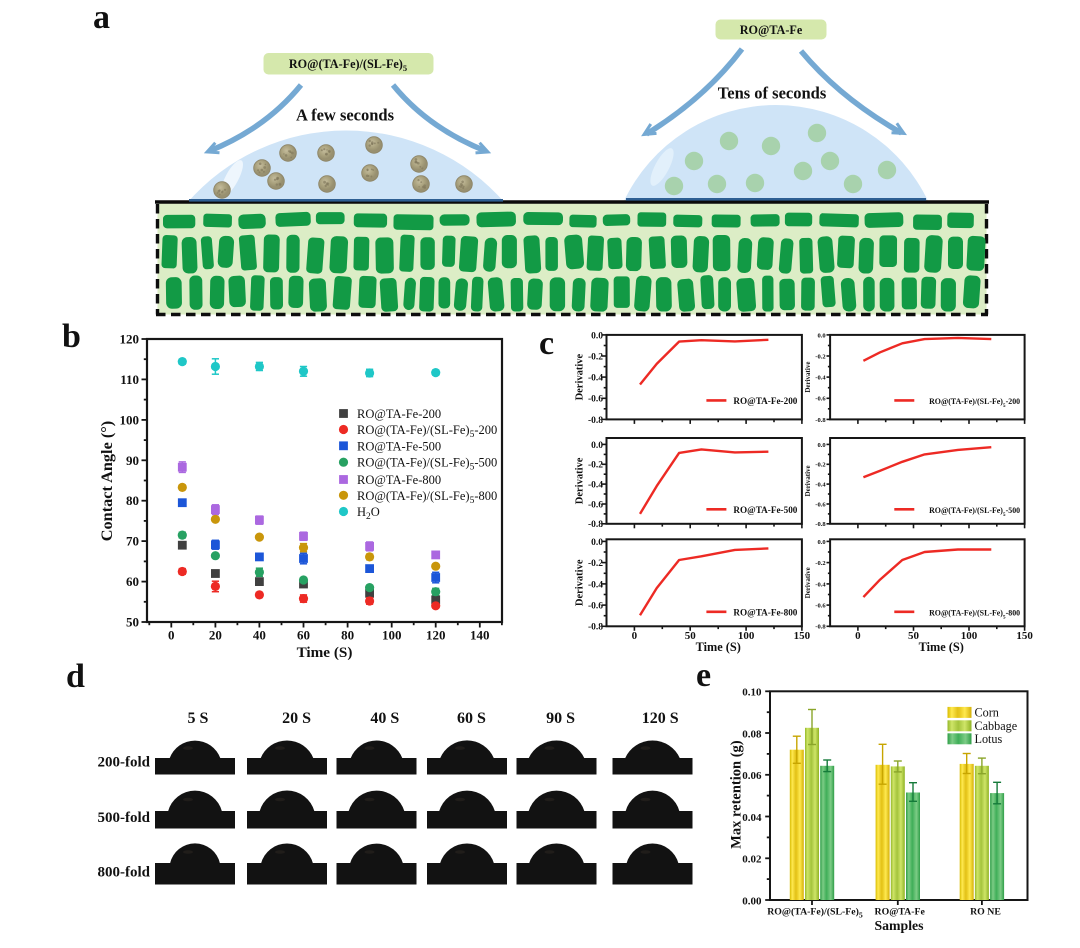 The height and width of the screenshot is (948, 1080). I want to click on svg-text: c, so click(546, 343).